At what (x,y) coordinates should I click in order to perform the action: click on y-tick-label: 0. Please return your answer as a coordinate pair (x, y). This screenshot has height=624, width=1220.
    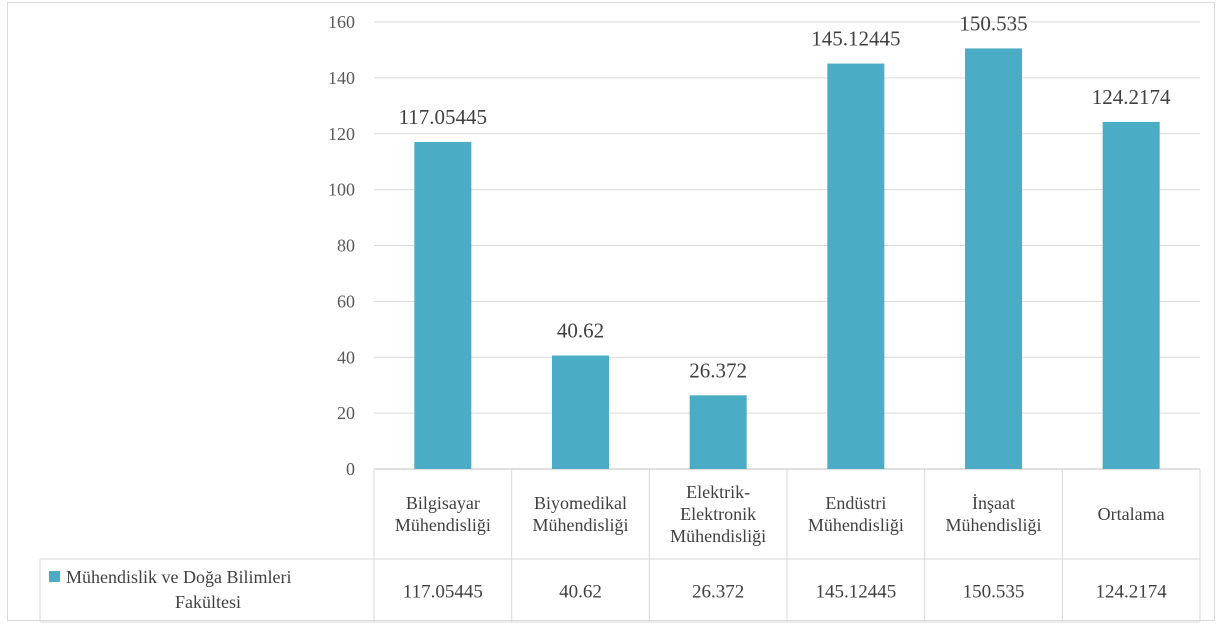
    Looking at the image, I should click on (350, 469).